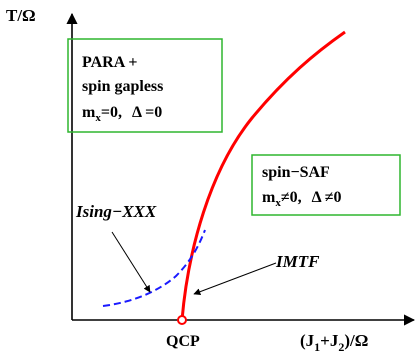 The image size is (420, 360). I want to click on qcp-point, so click(182, 320).